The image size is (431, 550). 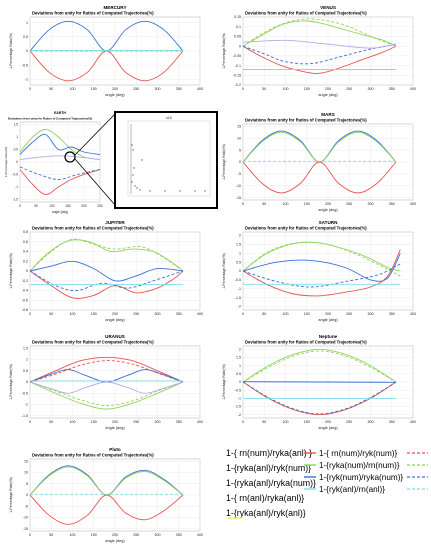 What do you see at coordinates (25, 518) in the screenshot?
I see `y-tick-label: -10` at bounding box center [25, 518].